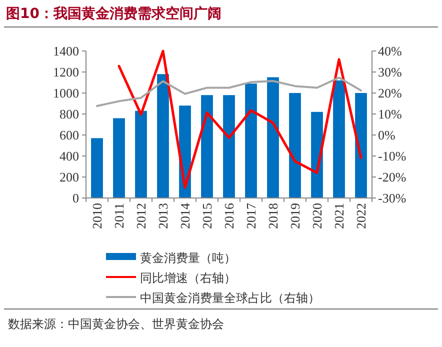 The height and width of the screenshot is (347, 442). I want to click on x-tick-label: 2013, so click(163, 216).